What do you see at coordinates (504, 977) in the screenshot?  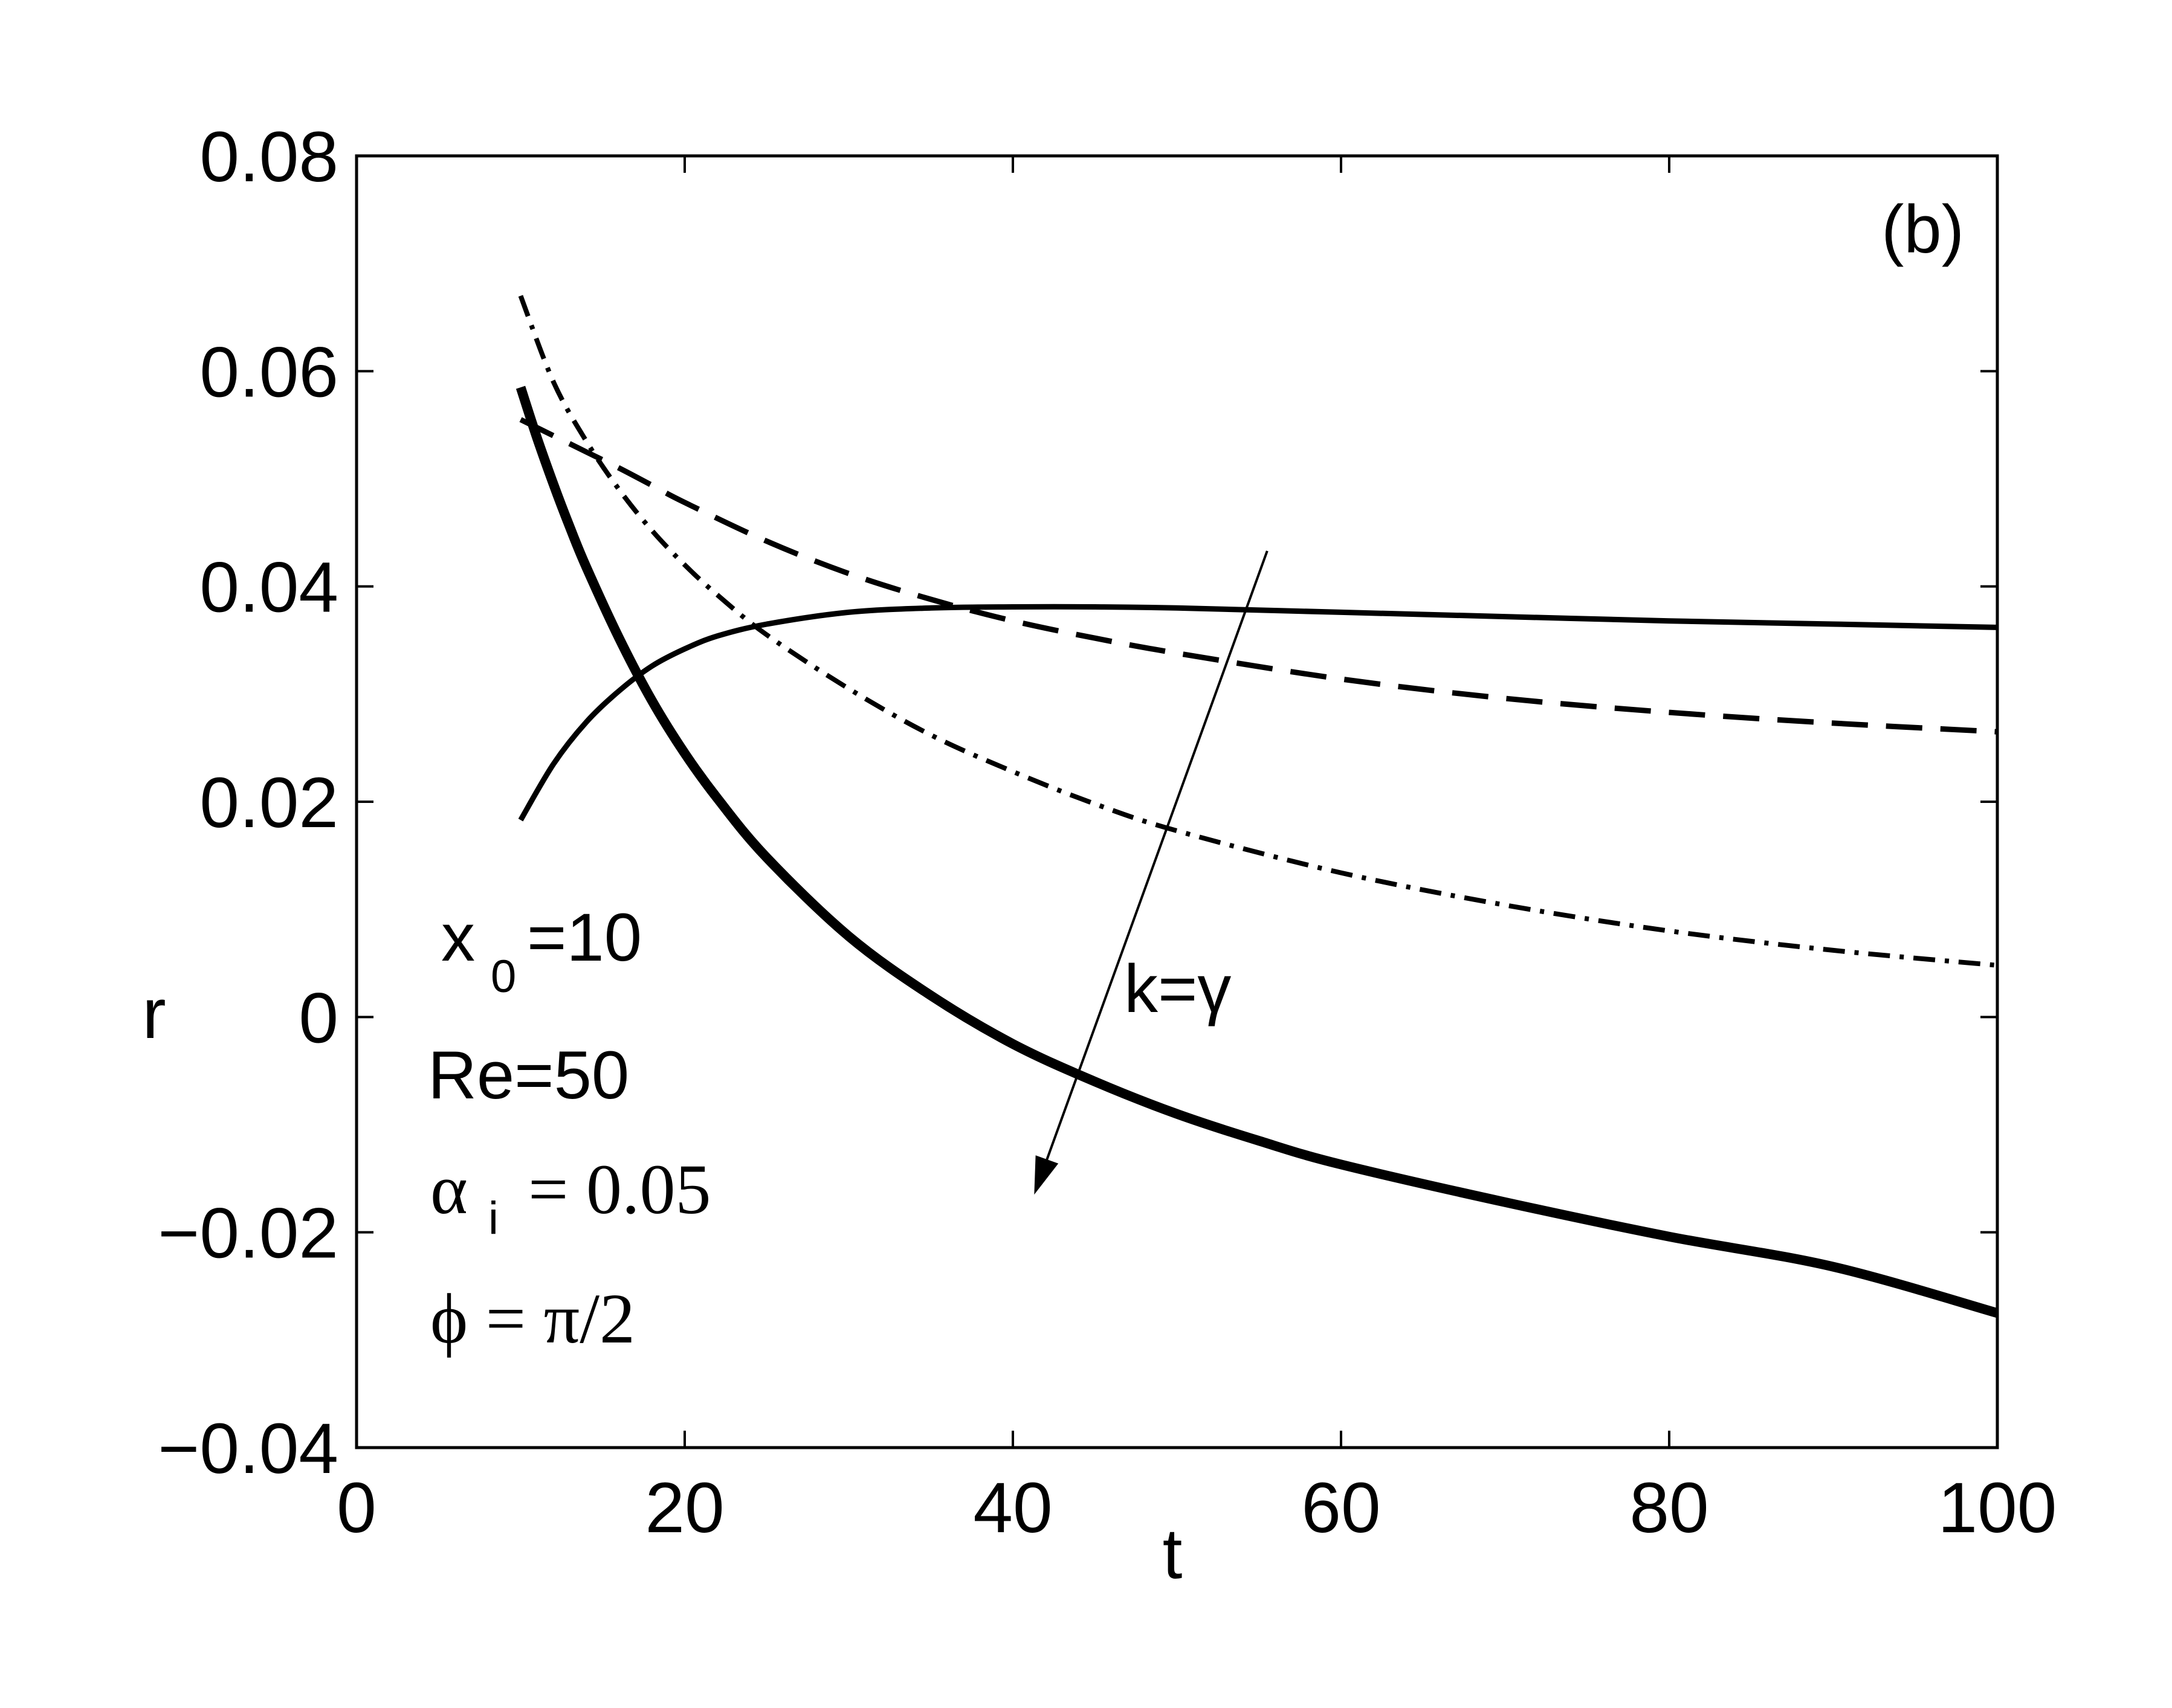 I see `annotation-x0-sub: 0` at bounding box center [504, 977].